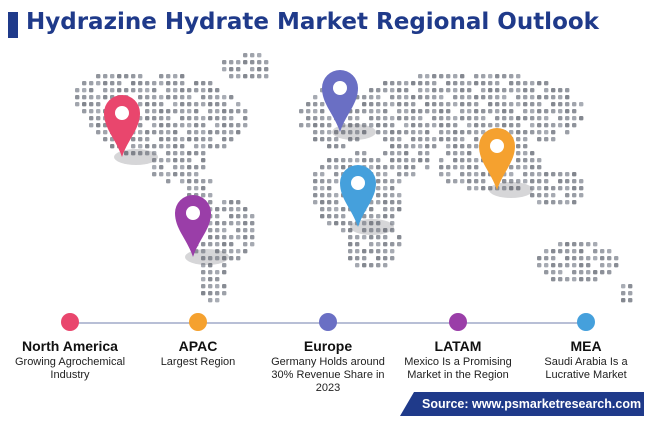 The height and width of the screenshot is (421, 650). Describe the element at coordinates (458, 322) in the screenshot. I see `latam-dot` at that location.